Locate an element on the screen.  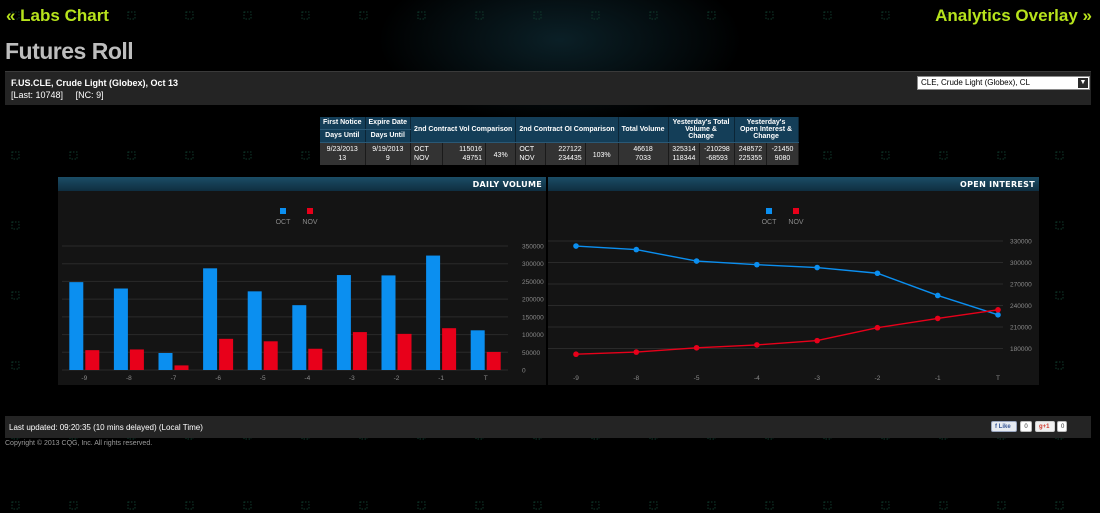
open-interest-header: OPEN INTEREST is located at coordinates (793, 184).